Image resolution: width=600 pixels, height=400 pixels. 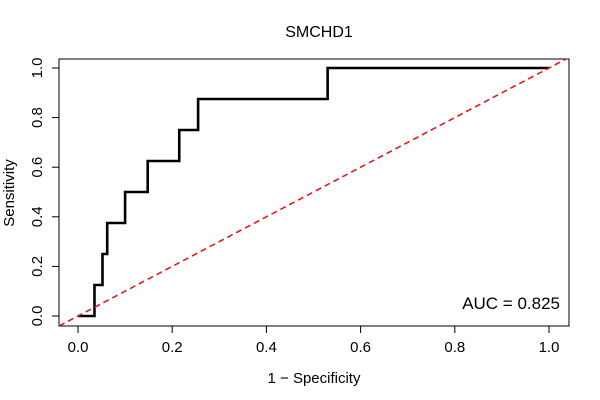 I want to click on x-tick-label: 0.4, so click(x=266, y=347).